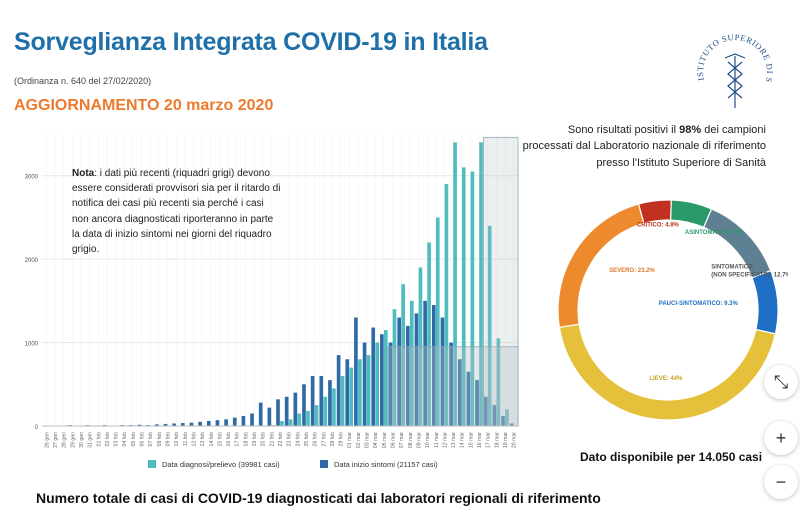  Describe the element at coordinates (151, 439) in the screenshot. I see `x-tick-label: 07 feb` at that location.